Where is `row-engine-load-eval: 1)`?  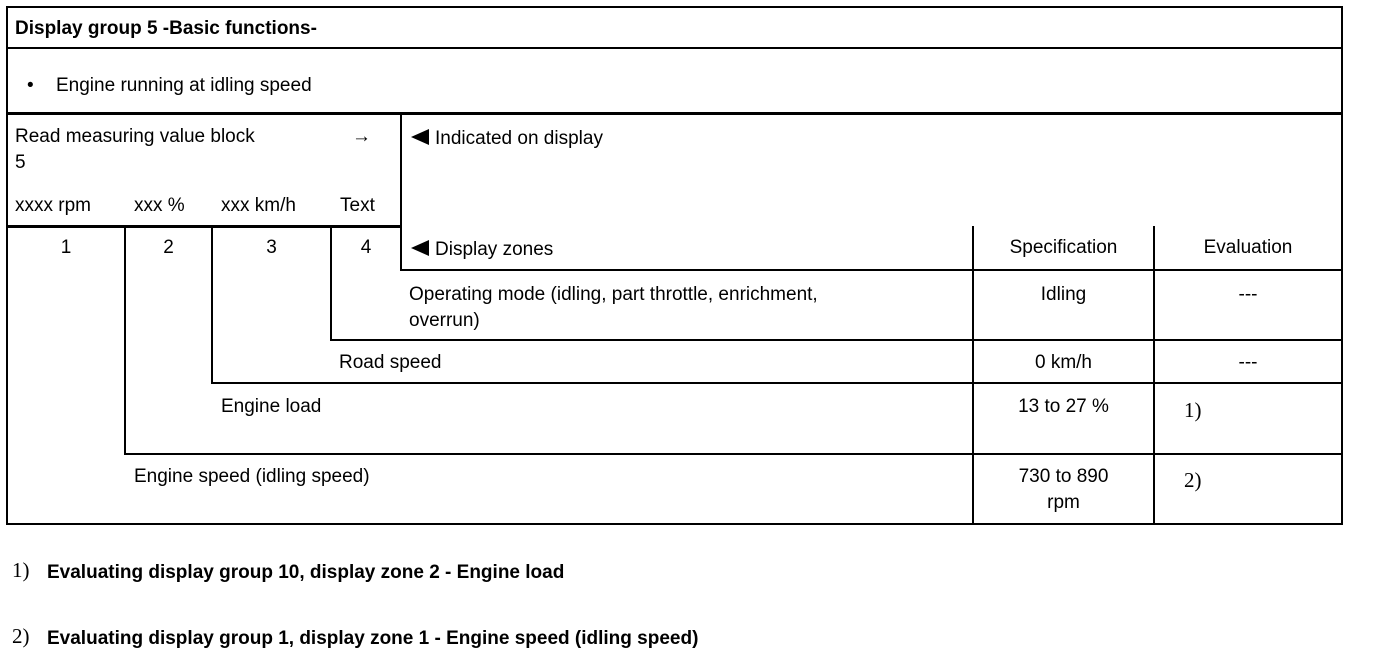 row-engine-load-eval: 1) is located at coordinates (1193, 410).